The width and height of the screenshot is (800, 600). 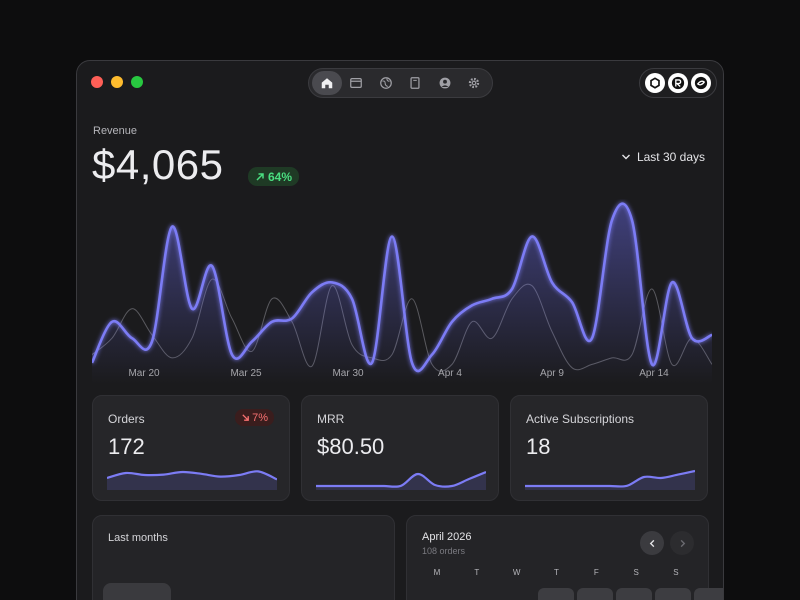 I want to click on nav-home-button, so click(x=327, y=83).